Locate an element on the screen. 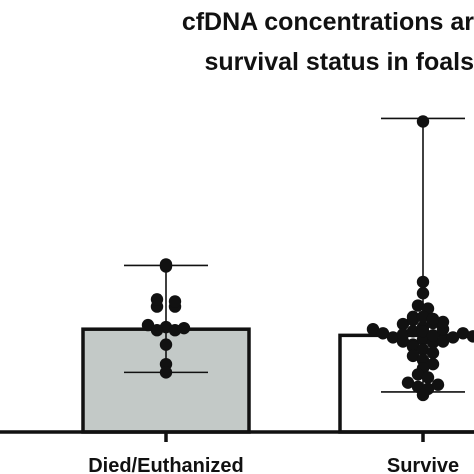 Image resolution: width=474 pixels, height=474 pixels. chart-title-line-1: cfDNA concentrations ar is located at coordinates (327, 22).